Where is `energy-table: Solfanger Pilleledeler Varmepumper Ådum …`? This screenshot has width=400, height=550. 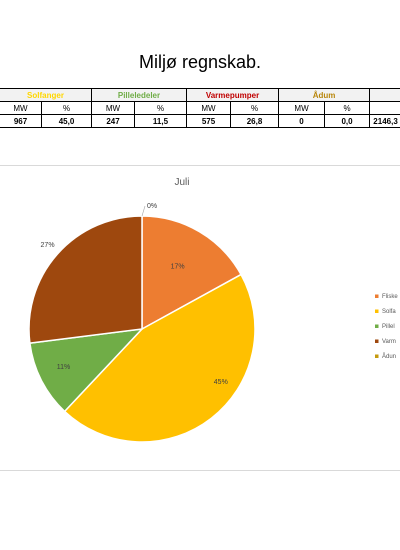
energy-table: Solfanger Pilleledeler Varmepumper Ådum … is located at coordinates (200, 109).